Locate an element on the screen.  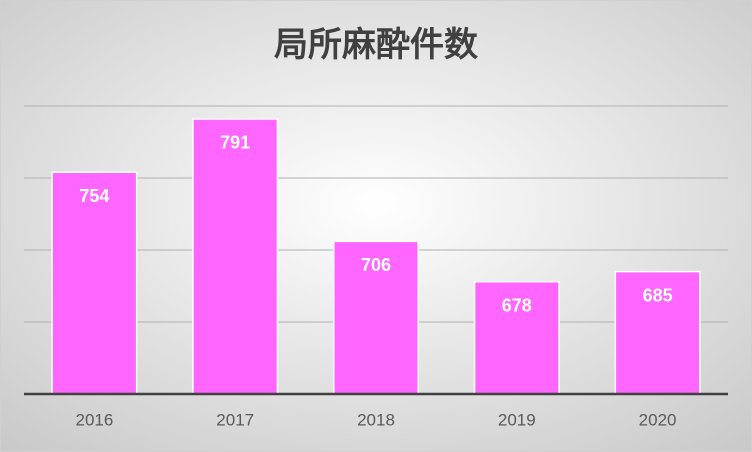
x-tick-label: 2020 is located at coordinates (658, 419).